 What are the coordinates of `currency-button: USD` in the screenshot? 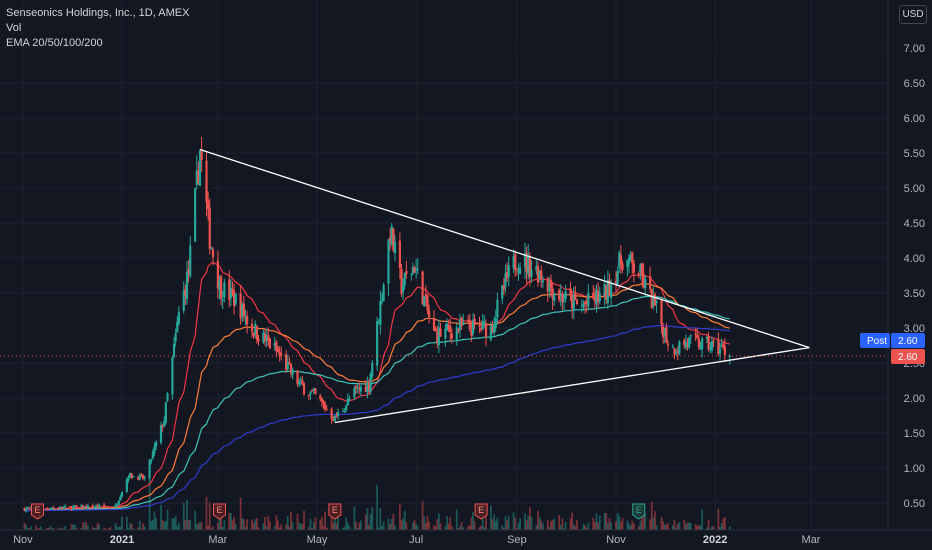 It's located at (913, 14).